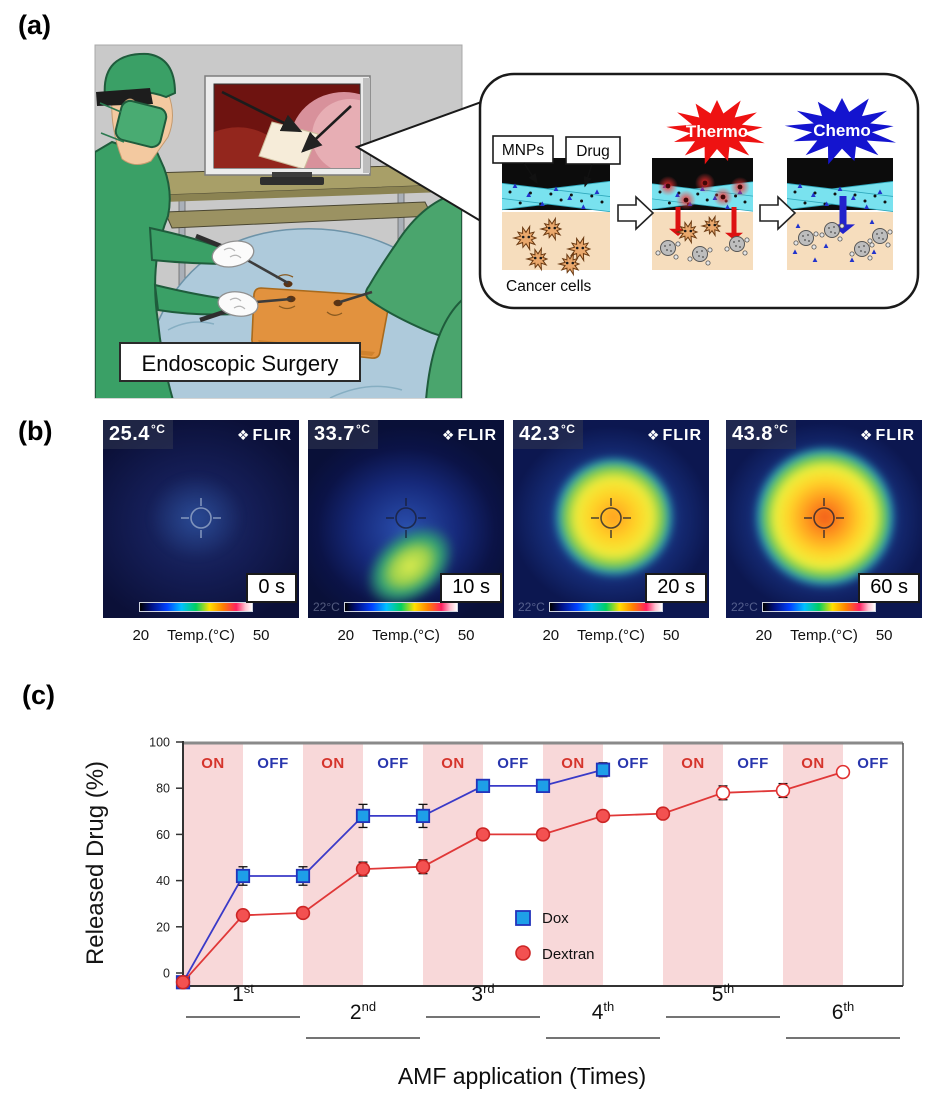 The height and width of the screenshot is (1107, 933). I want to click on flir-brand-text: FLIR, so click(477, 435).